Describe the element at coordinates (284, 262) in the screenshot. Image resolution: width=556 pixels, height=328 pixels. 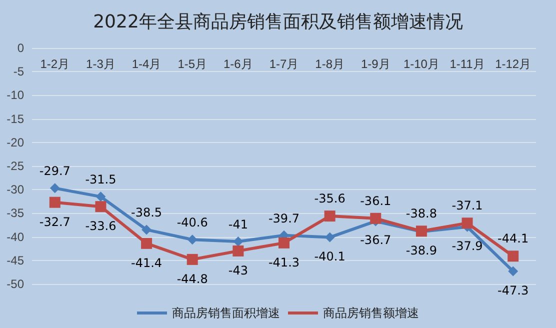
I see `data-label: -41.3` at that location.